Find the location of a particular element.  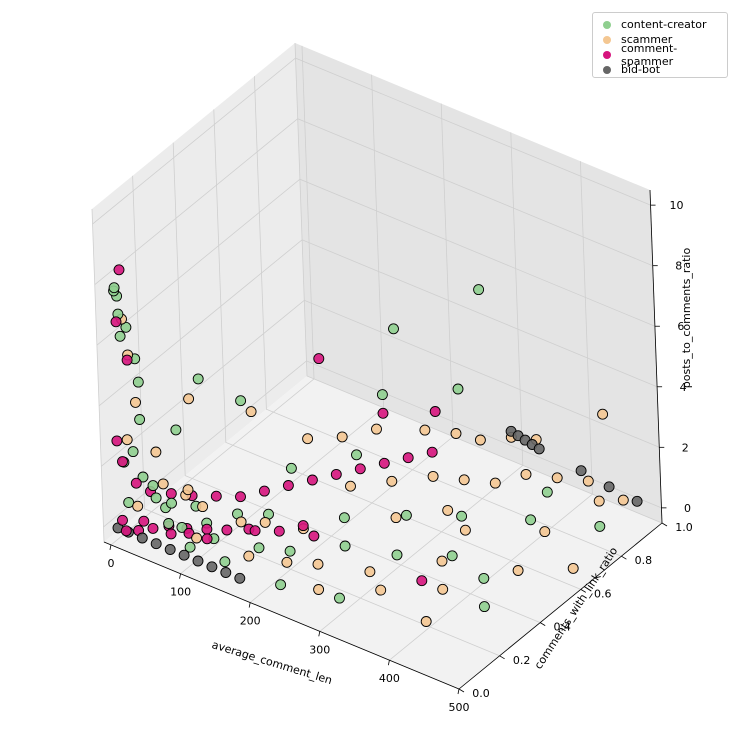

legend-label: scammer is located at coordinates (647, 39).